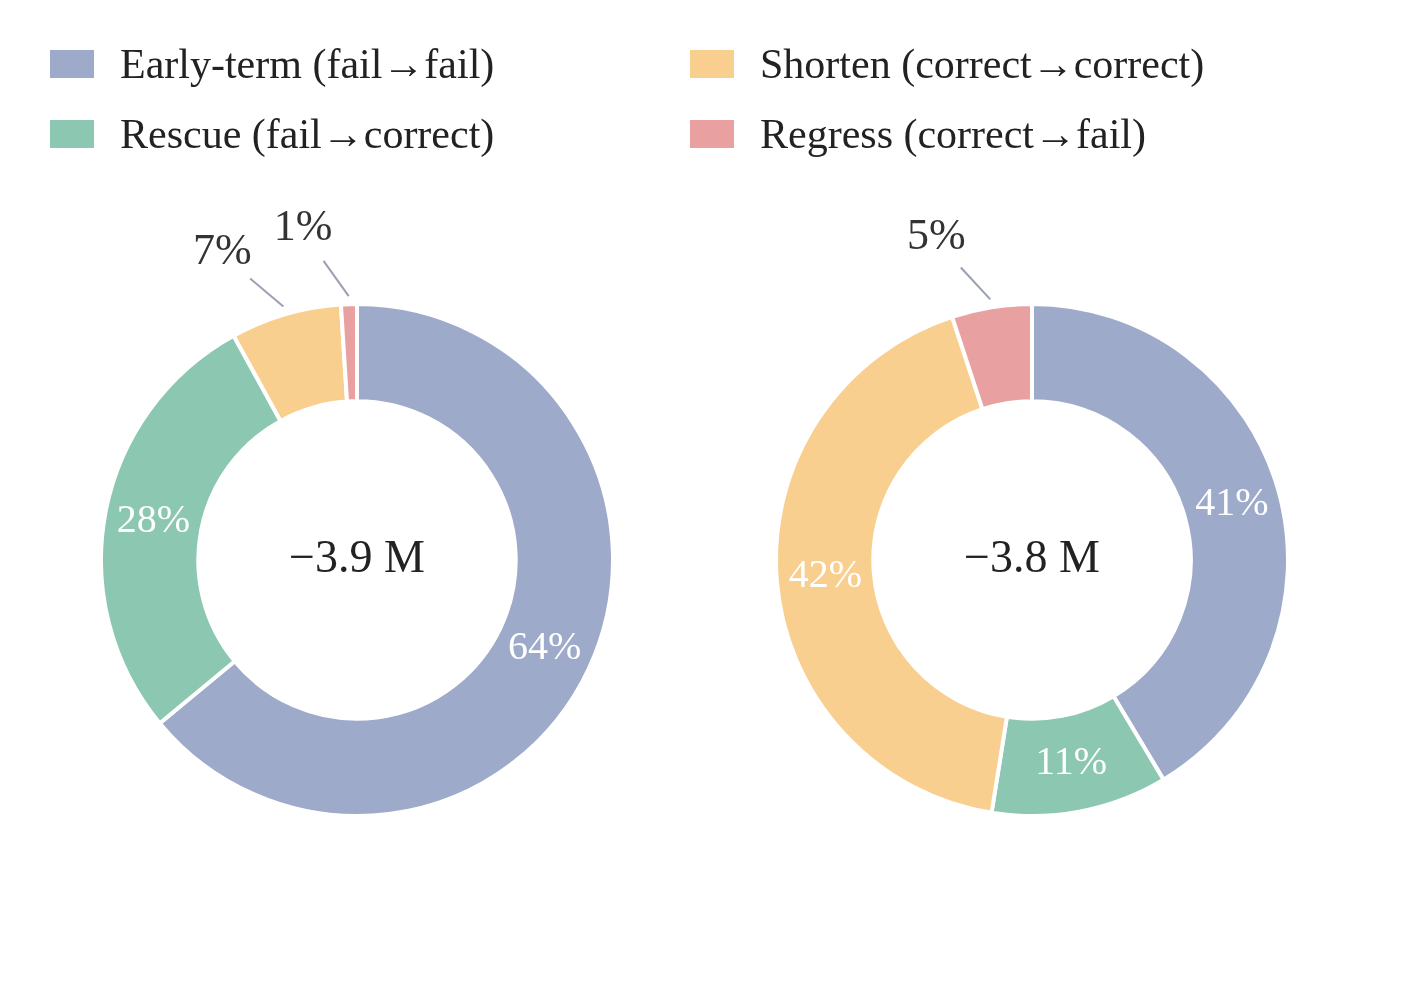 Image resolution: width=1401 pixels, height=985 pixels. What do you see at coordinates (936, 235) in the screenshot?
I see `data-label: 5%` at bounding box center [936, 235].